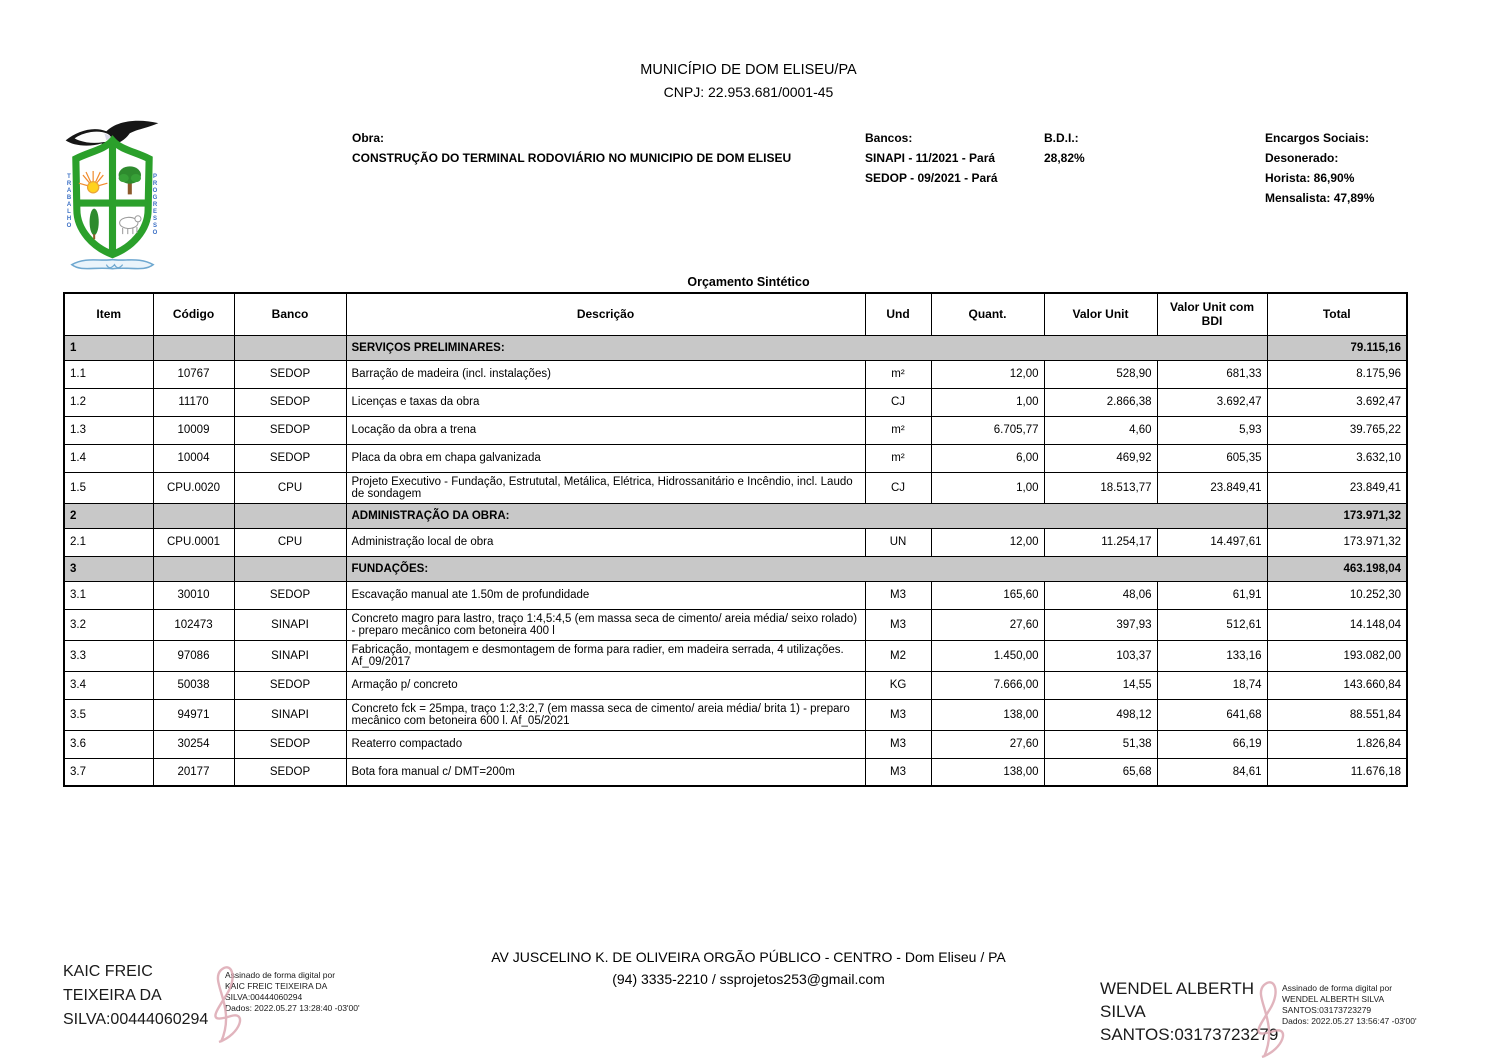 This screenshot has height=1058, width=1497. What do you see at coordinates (108, 314) in the screenshot?
I see `column-header: Item` at bounding box center [108, 314].